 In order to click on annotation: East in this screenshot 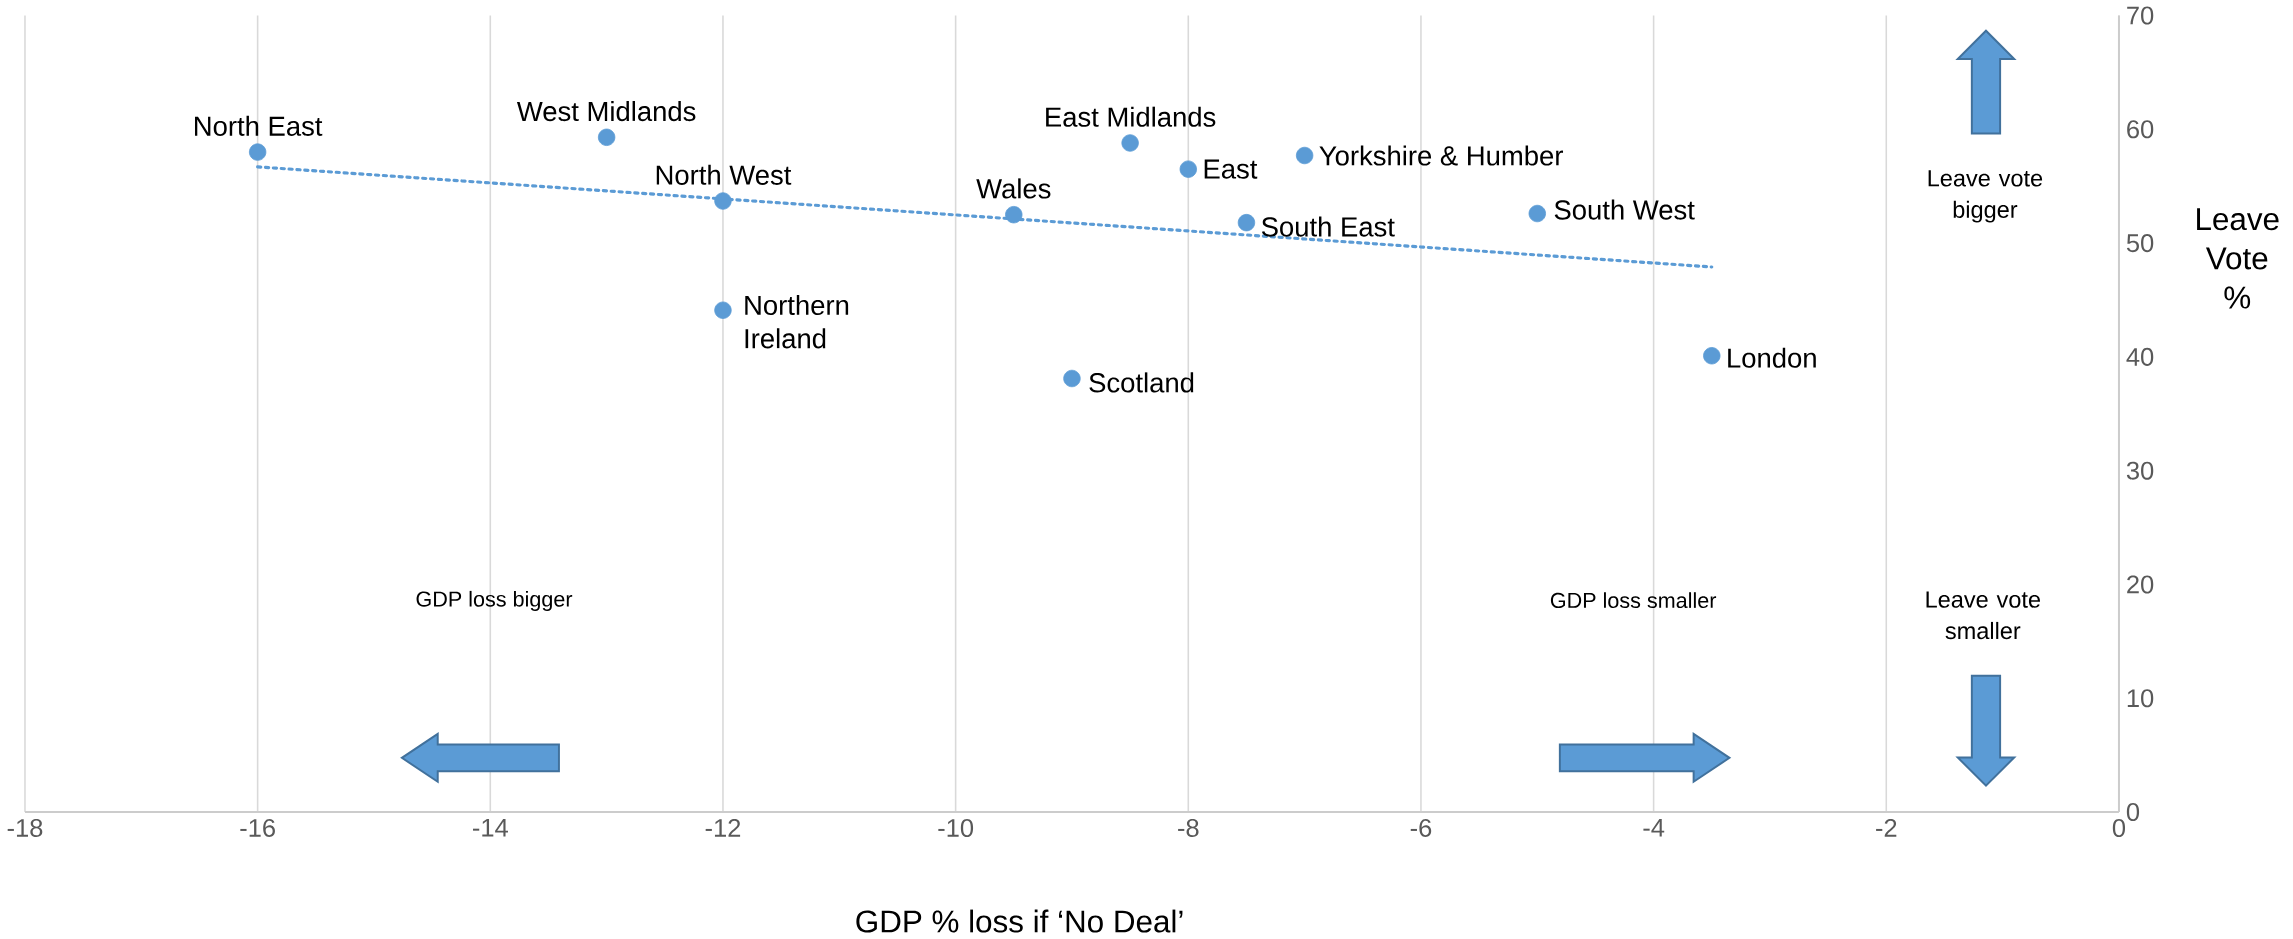, I will do `click(1231, 169)`.